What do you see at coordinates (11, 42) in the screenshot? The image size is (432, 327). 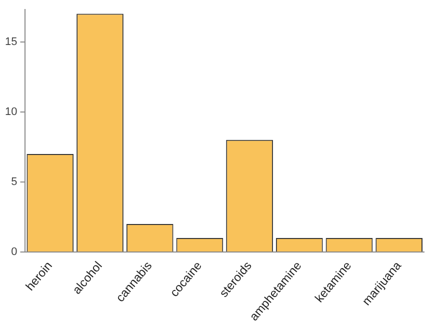 I see `y-tick-label: 15` at bounding box center [11, 42].